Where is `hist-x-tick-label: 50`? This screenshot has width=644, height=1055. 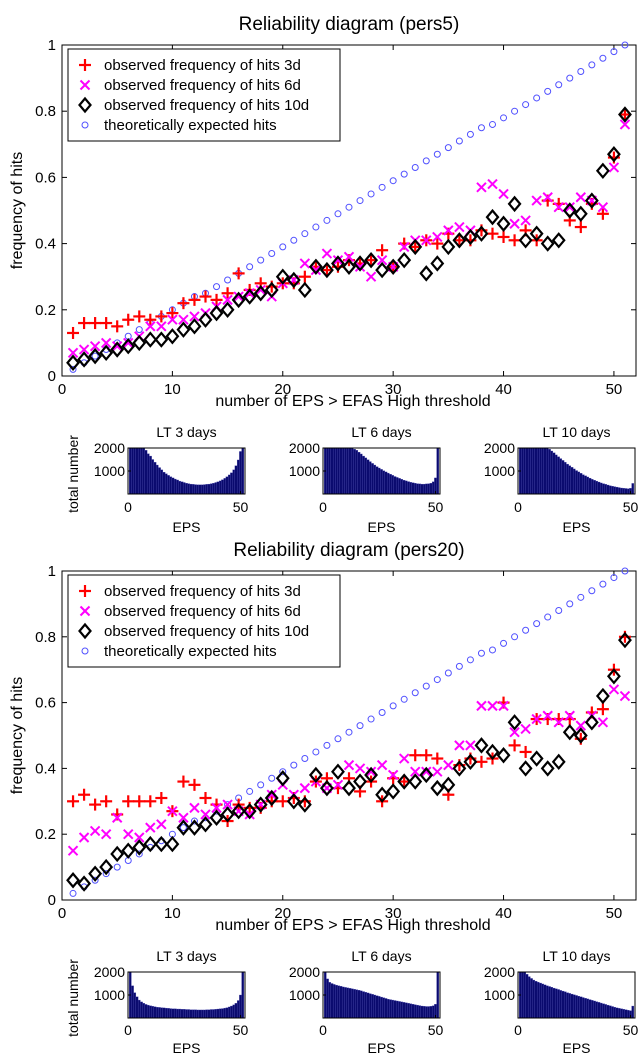
hist-x-tick-label: 50 is located at coordinates (241, 507).